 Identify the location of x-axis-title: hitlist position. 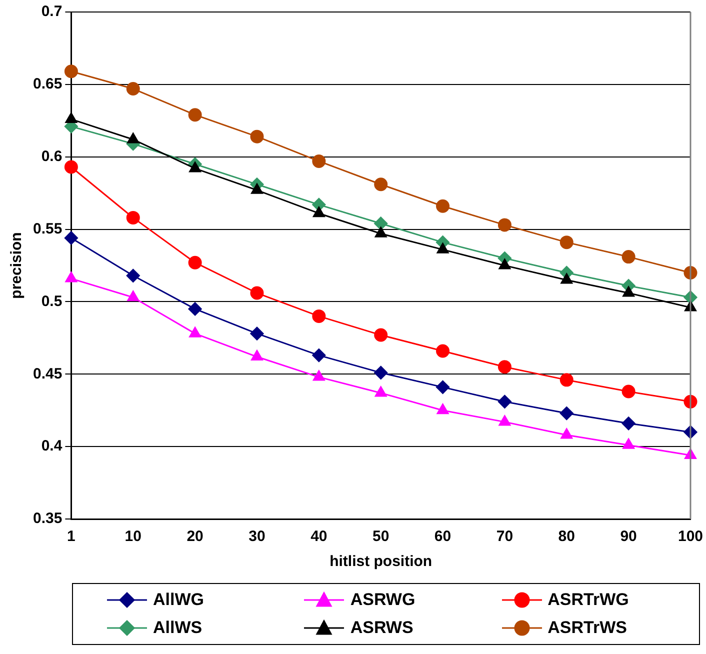
(381, 561).